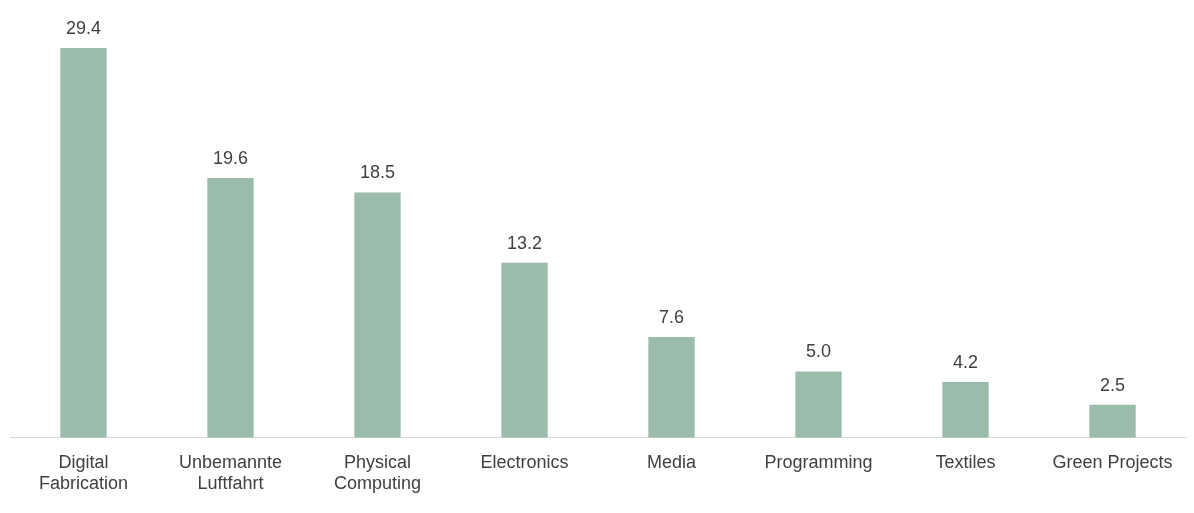 This screenshot has height=513, width=1194. What do you see at coordinates (83, 472) in the screenshot?
I see `x-tick-label: Digital Fabrication` at bounding box center [83, 472].